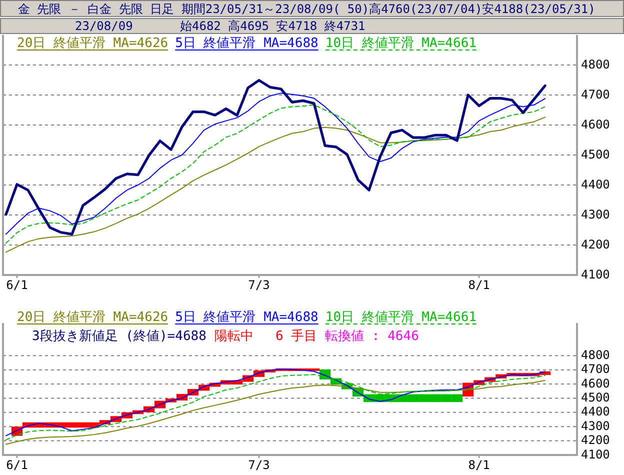 Image resolution: width=624 pixels, height=475 pixels. I want to click on chart-title: 金 先限 － 白金 先限 日足 期間23/05/31～23/08/09( 50)高4760(23/07/04)安4188(23/05/31), so click(307, 9).